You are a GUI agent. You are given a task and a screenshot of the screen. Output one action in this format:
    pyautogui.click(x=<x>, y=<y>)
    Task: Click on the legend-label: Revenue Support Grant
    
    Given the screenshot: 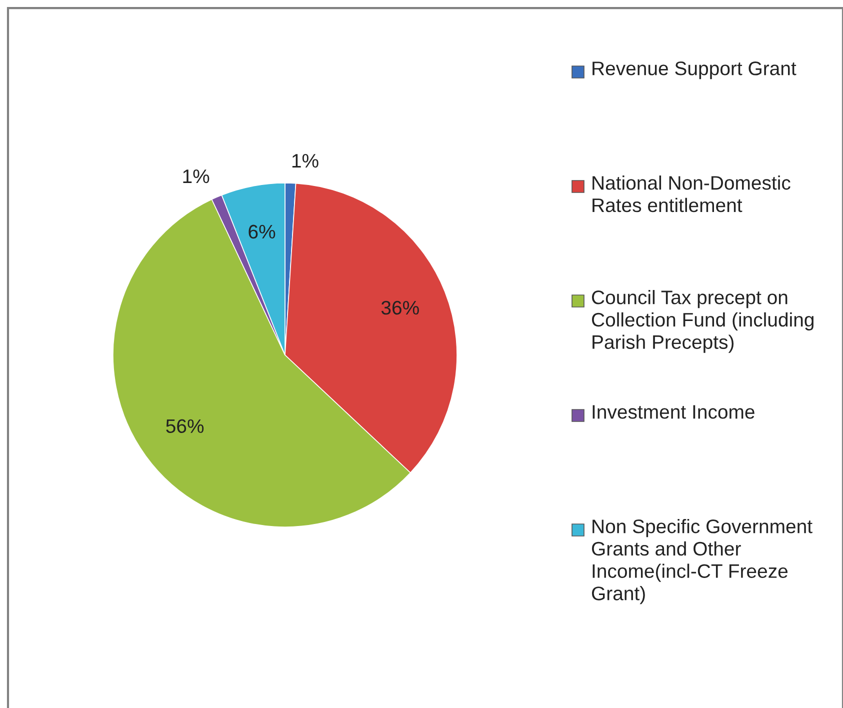 What is the action you would take?
    pyautogui.click(x=694, y=71)
    